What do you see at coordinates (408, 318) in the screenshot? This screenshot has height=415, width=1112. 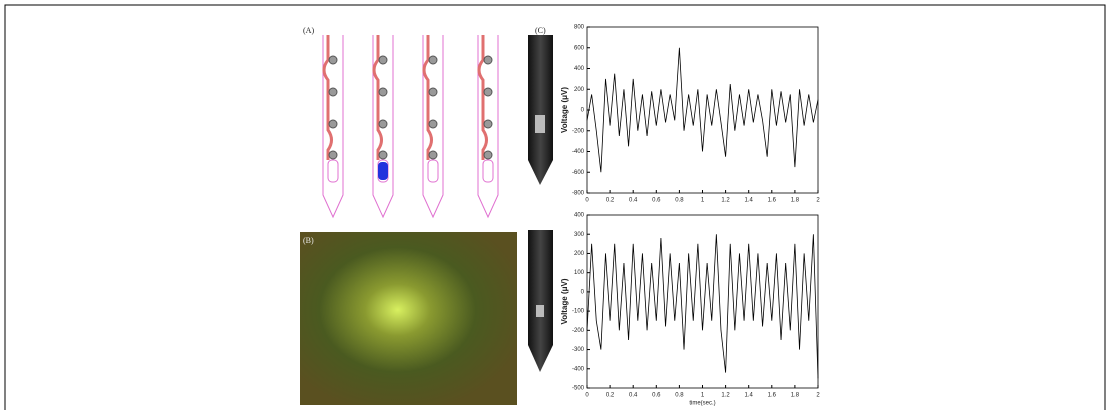 I see `fluorescence-image` at bounding box center [408, 318].